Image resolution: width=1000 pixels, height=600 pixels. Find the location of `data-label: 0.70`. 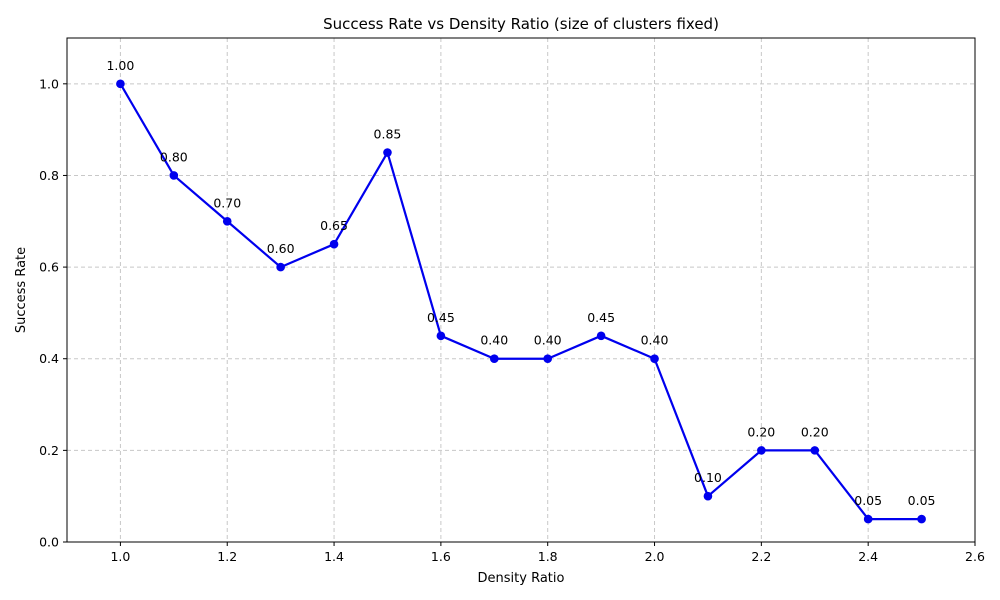

data-label: 0.70 is located at coordinates (227, 202).